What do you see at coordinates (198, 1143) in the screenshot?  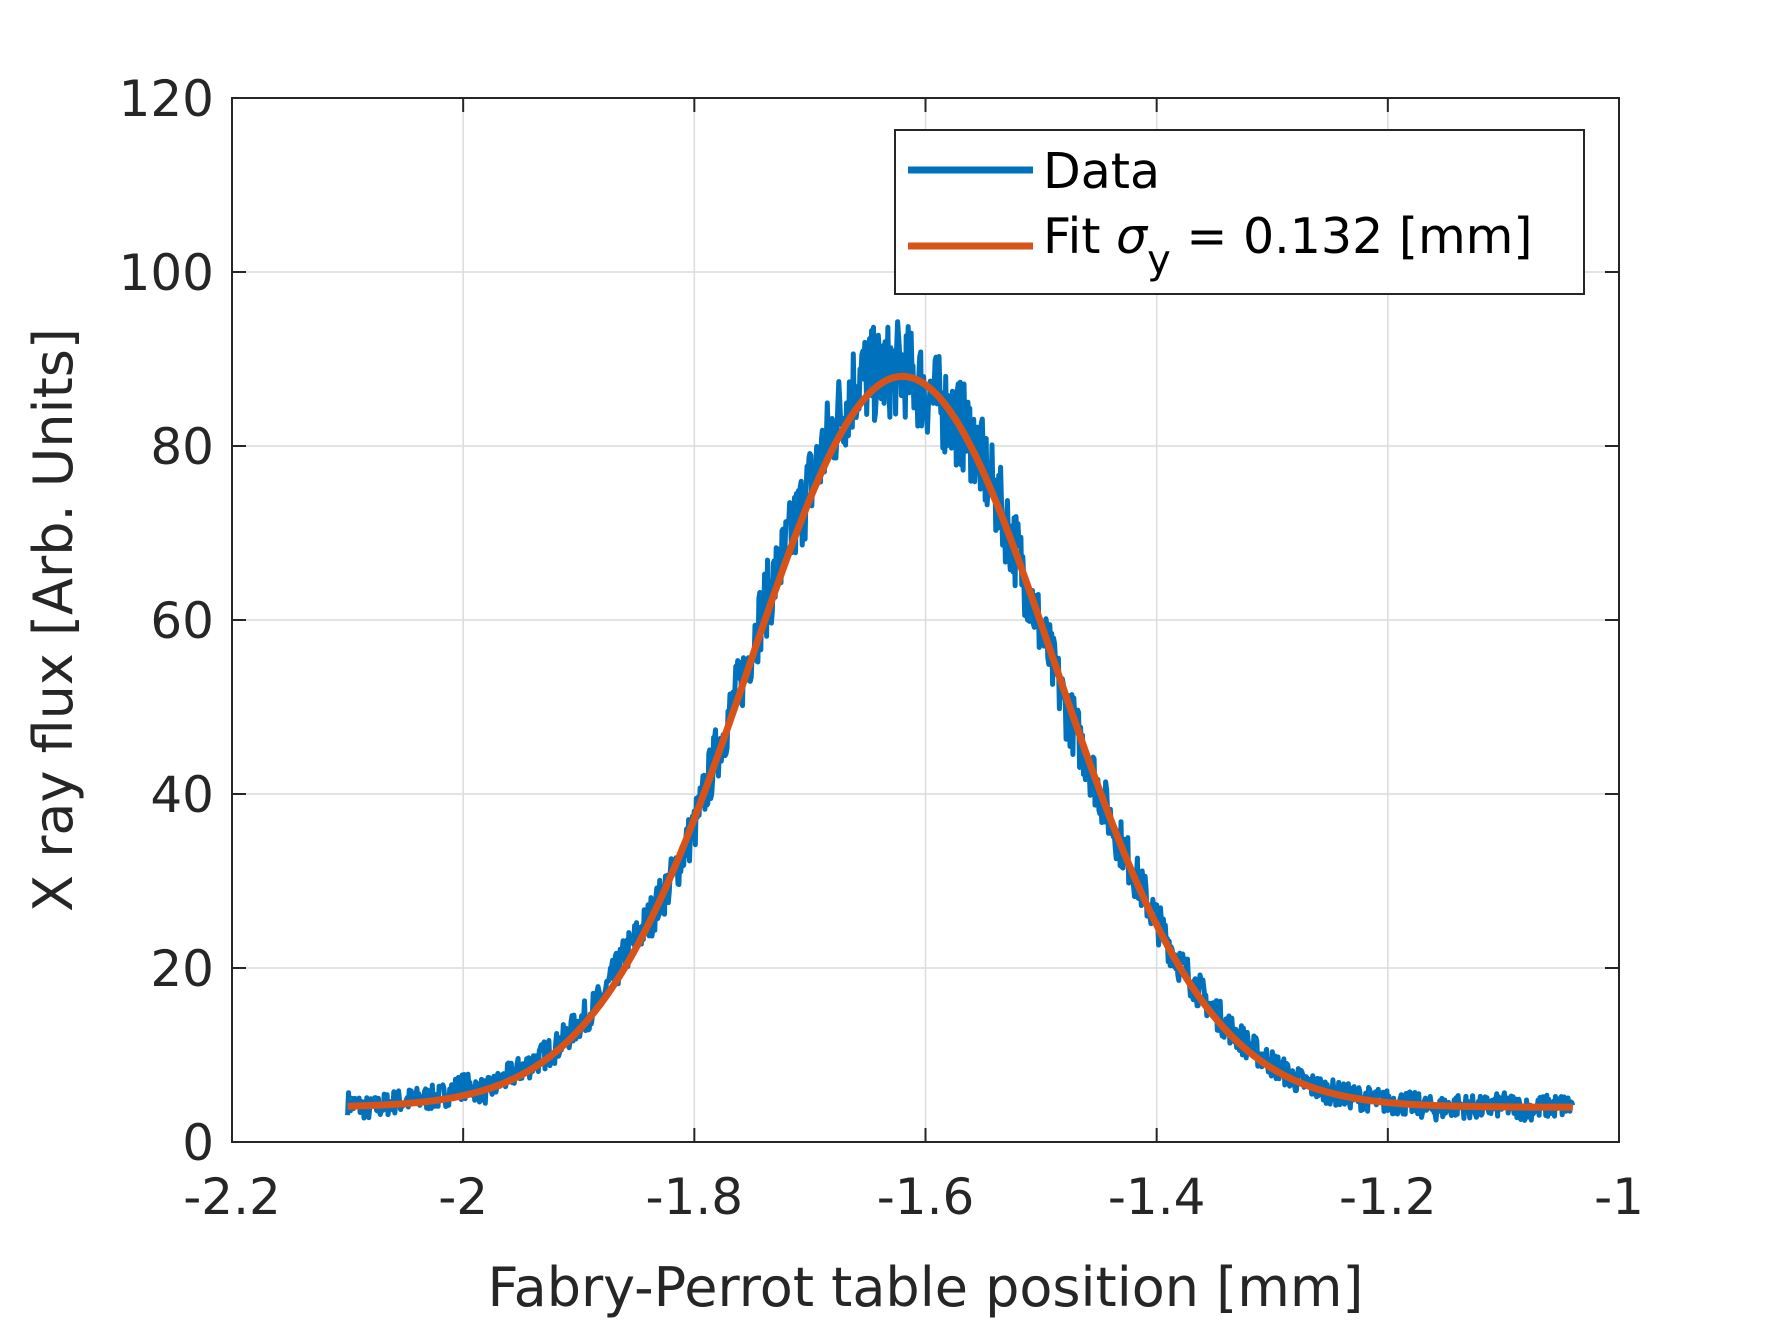 I see `y-tick-label: 0` at bounding box center [198, 1143].